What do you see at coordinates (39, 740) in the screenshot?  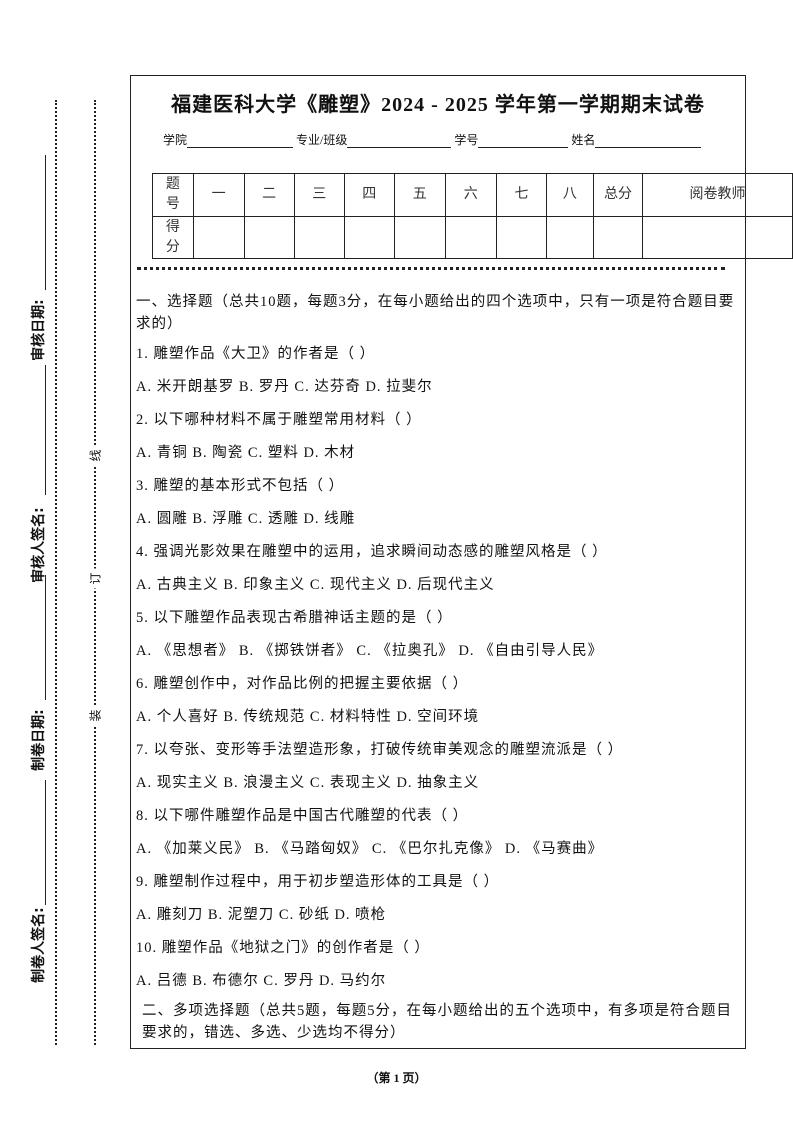 I see `side-label: 制卷日期:` at bounding box center [39, 740].